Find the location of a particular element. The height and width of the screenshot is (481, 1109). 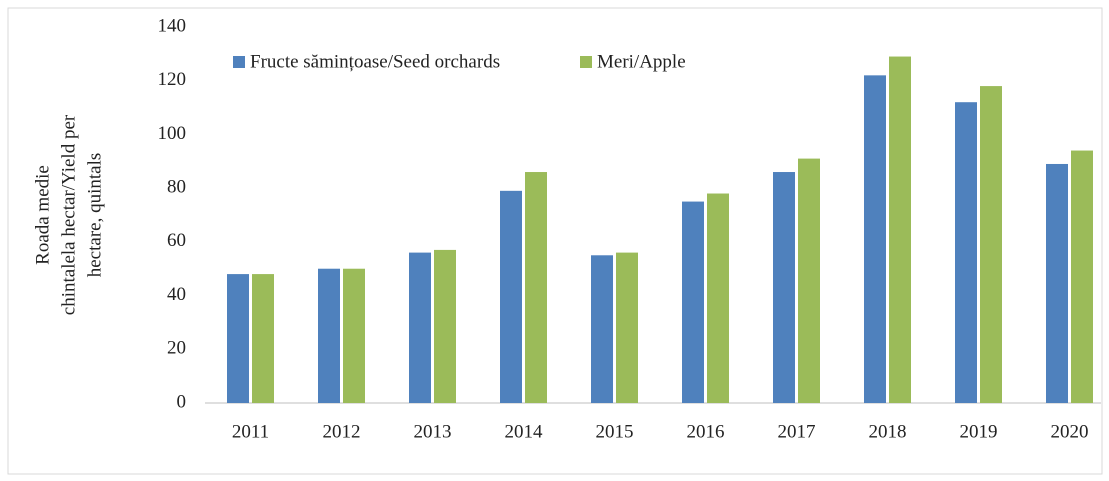

y-label-line: chintalela hectar/Yield per is located at coordinates (68, 214).